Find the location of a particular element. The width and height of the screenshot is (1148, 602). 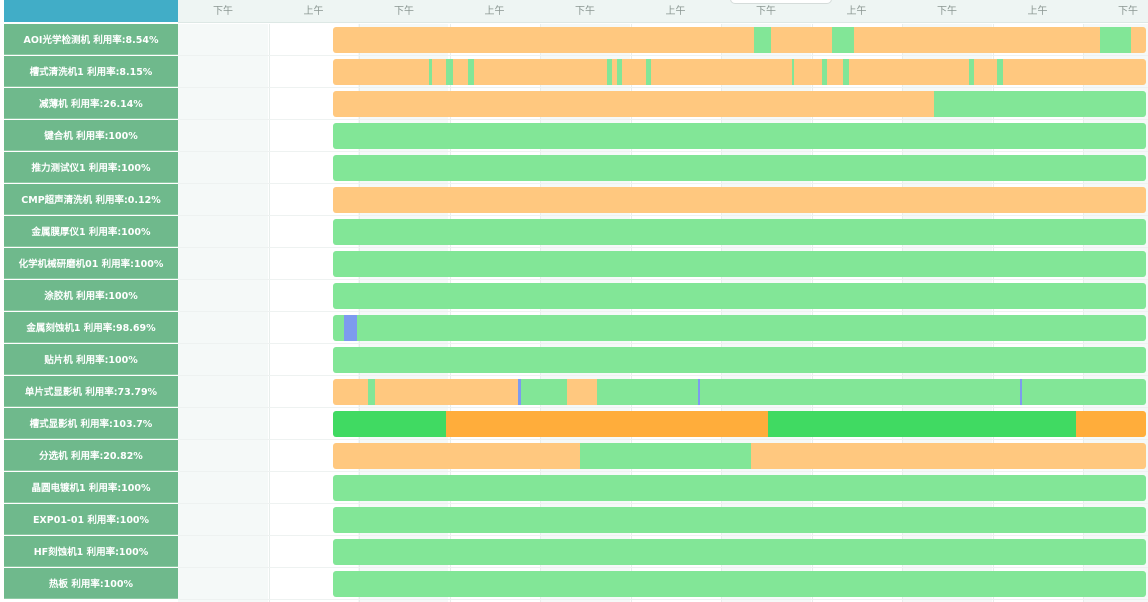

machine-label: 贴片机 利用率:100% is located at coordinates (91, 359).